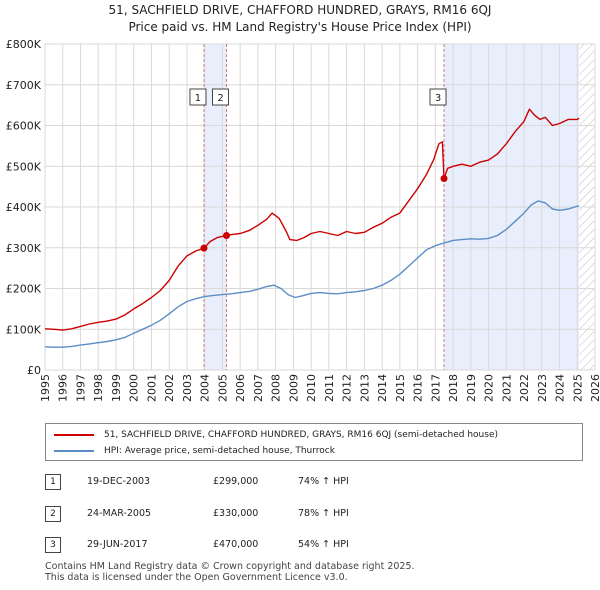 The width and height of the screenshot is (600, 590). Describe the element at coordinates (311, 388) in the screenshot. I see `x-tick-label: 2010` at that location.